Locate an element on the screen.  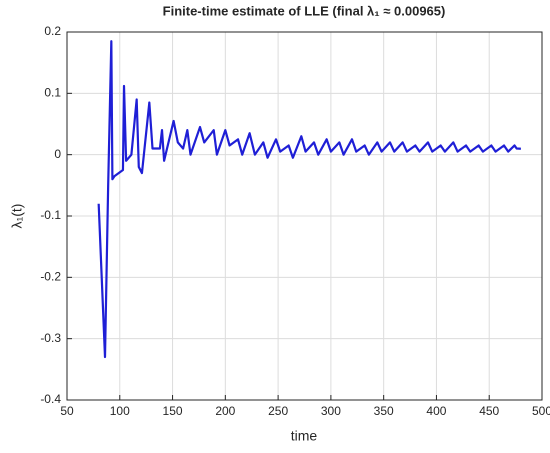
x-tick-label: 200 is located at coordinates (225, 411).